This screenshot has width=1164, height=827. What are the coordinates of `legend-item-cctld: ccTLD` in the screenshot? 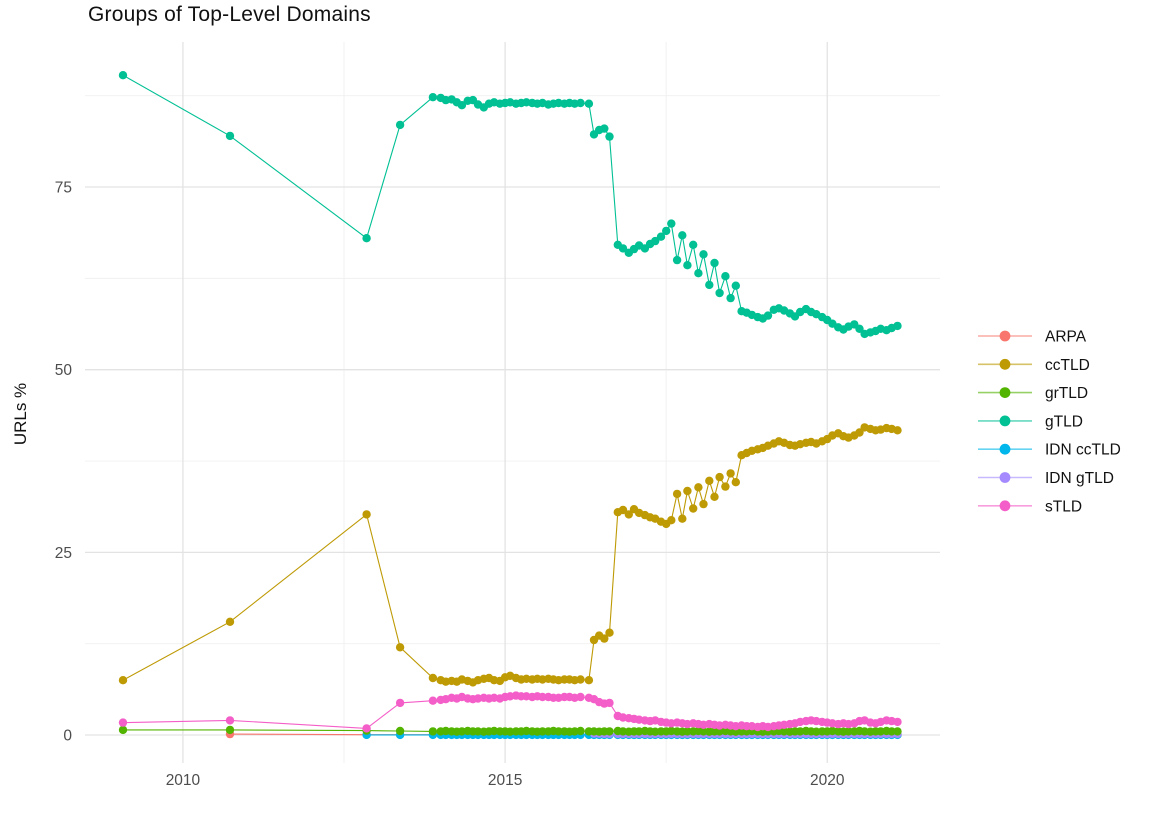 It's located at (1034, 365).